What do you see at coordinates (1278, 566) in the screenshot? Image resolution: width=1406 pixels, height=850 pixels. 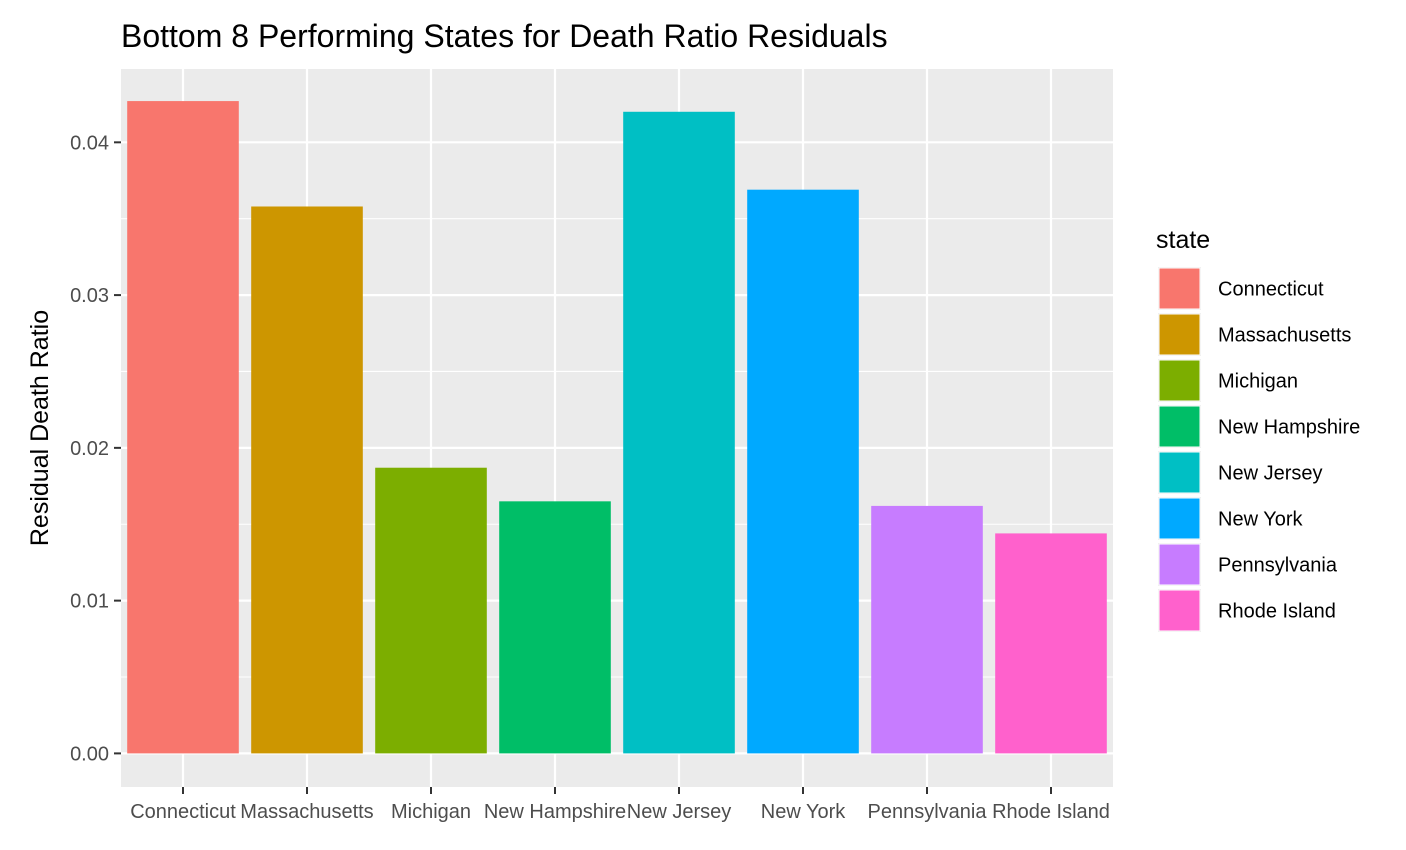 I see `legend-label: Pennsylvania` at bounding box center [1278, 566].